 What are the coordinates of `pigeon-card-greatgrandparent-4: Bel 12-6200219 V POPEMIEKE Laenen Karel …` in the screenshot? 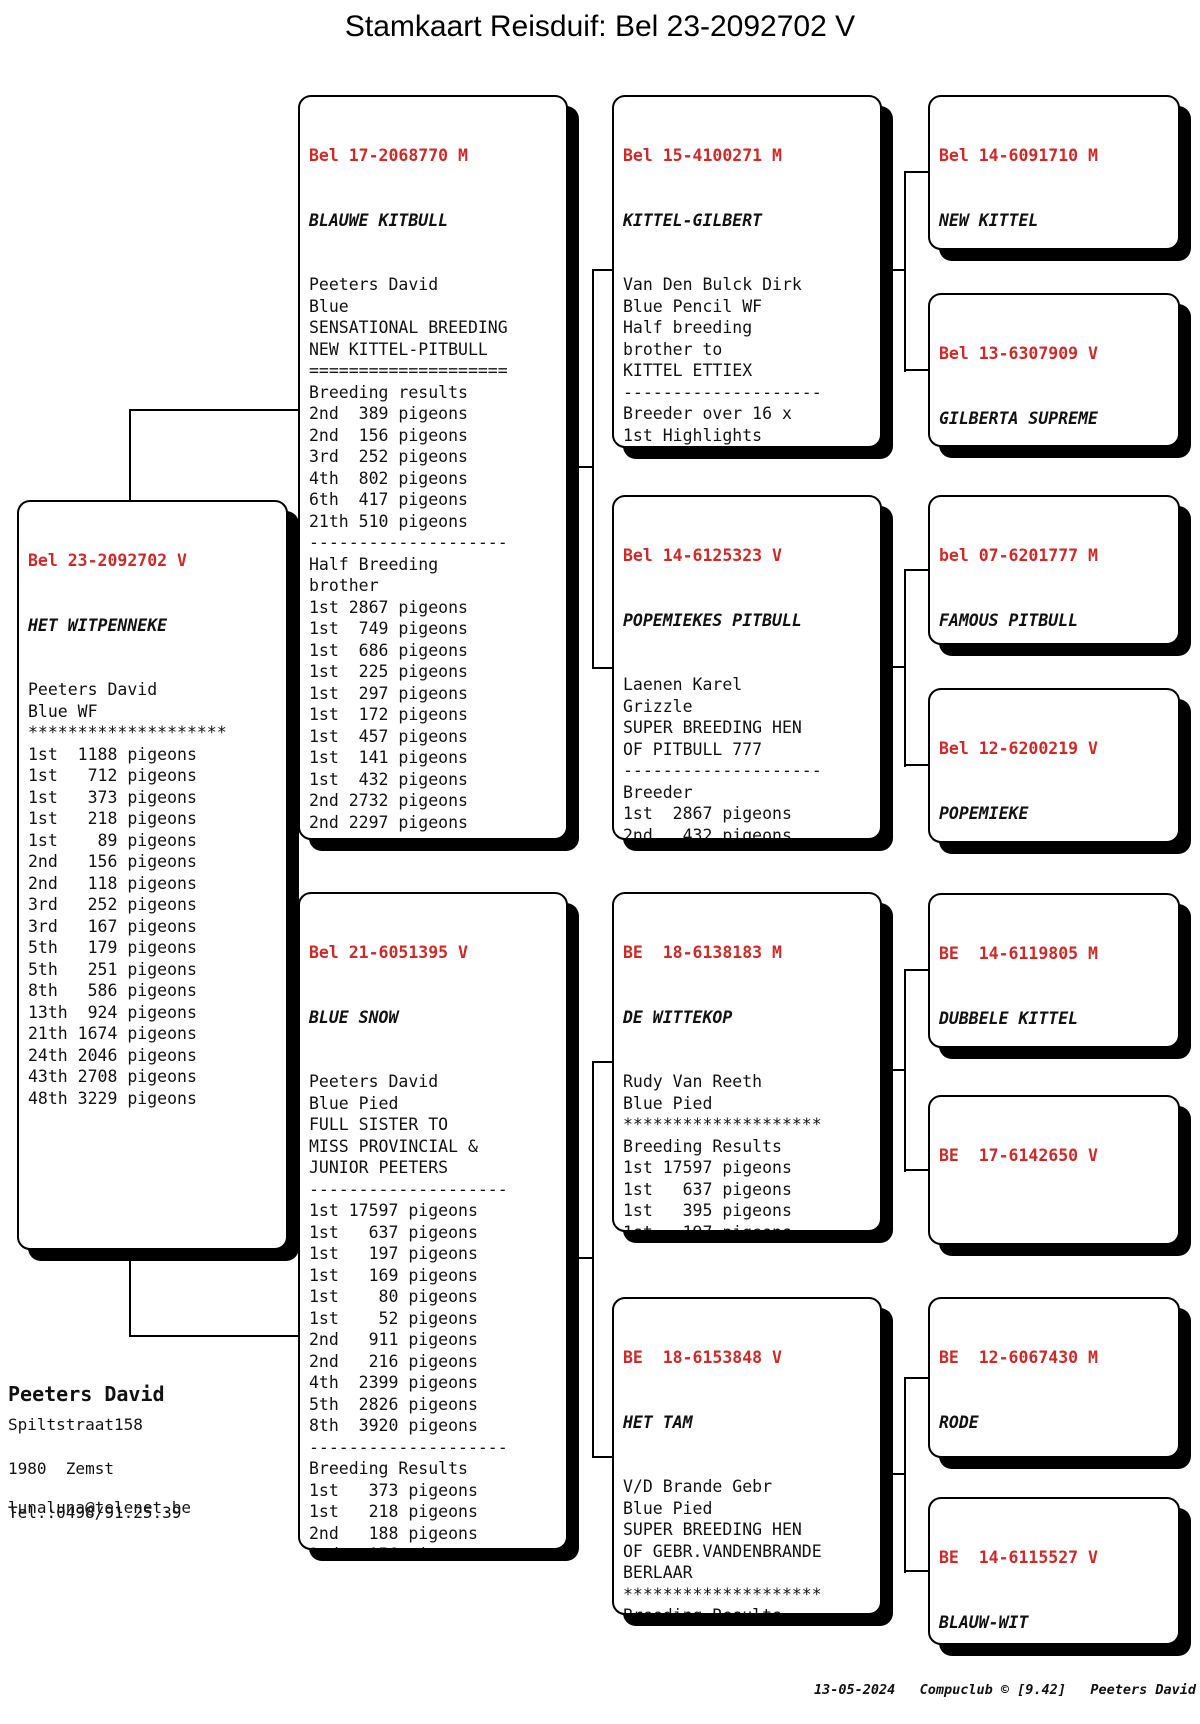 It's located at (1054, 765).